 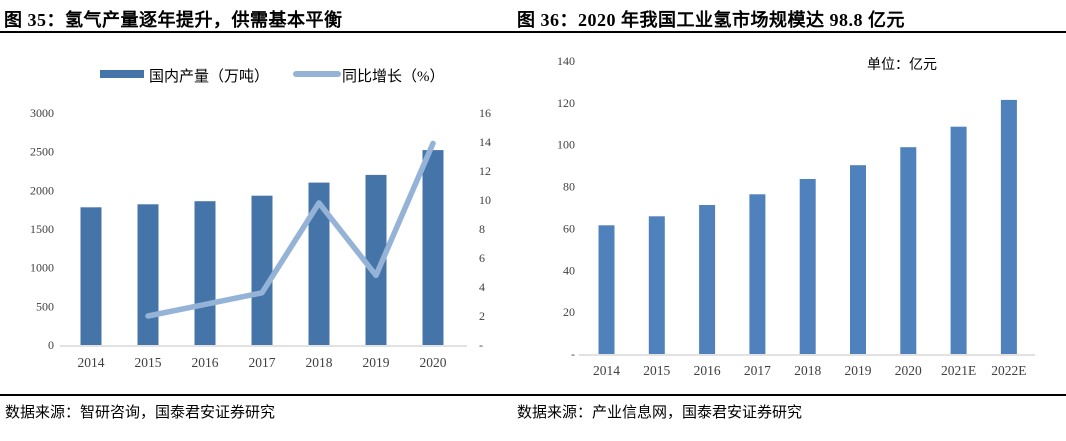 I want to click on market-size-bar-2014, so click(x=606, y=289).